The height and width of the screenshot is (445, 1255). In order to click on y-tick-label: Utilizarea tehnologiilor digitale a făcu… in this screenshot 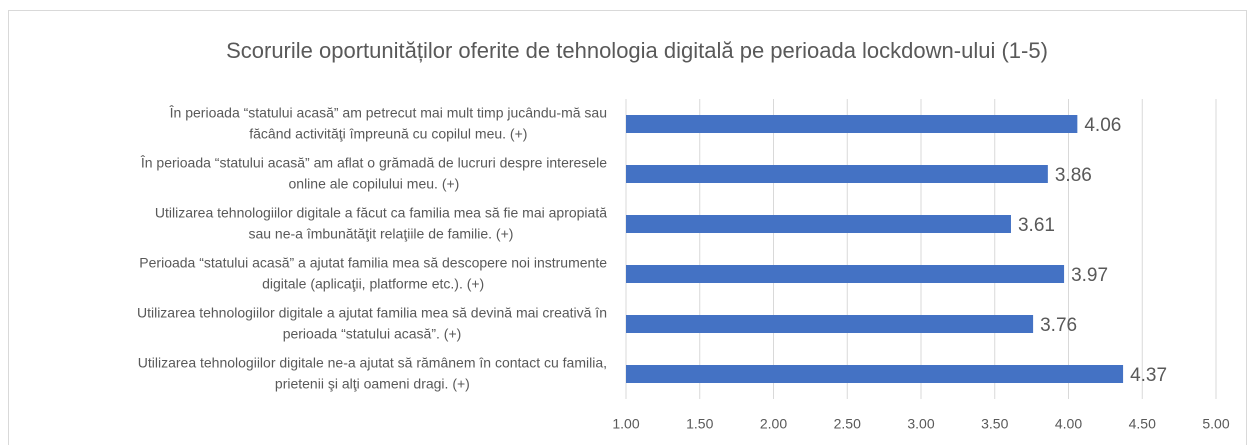, I will do `click(381, 213)`.